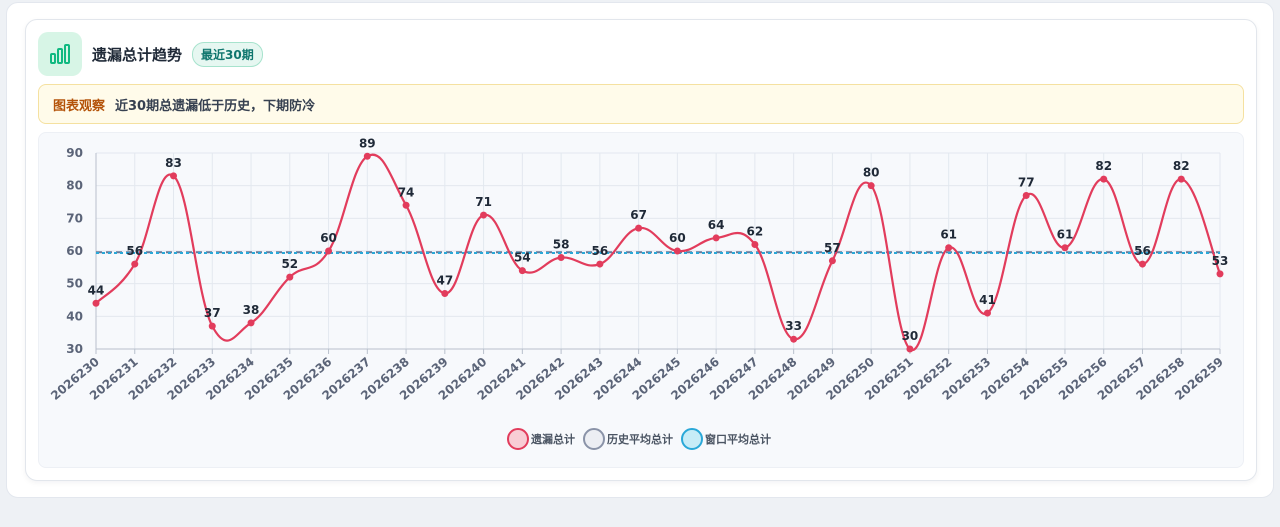  Describe the element at coordinates (522, 258) in the screenshot. I see `data-label: 54` at that location.